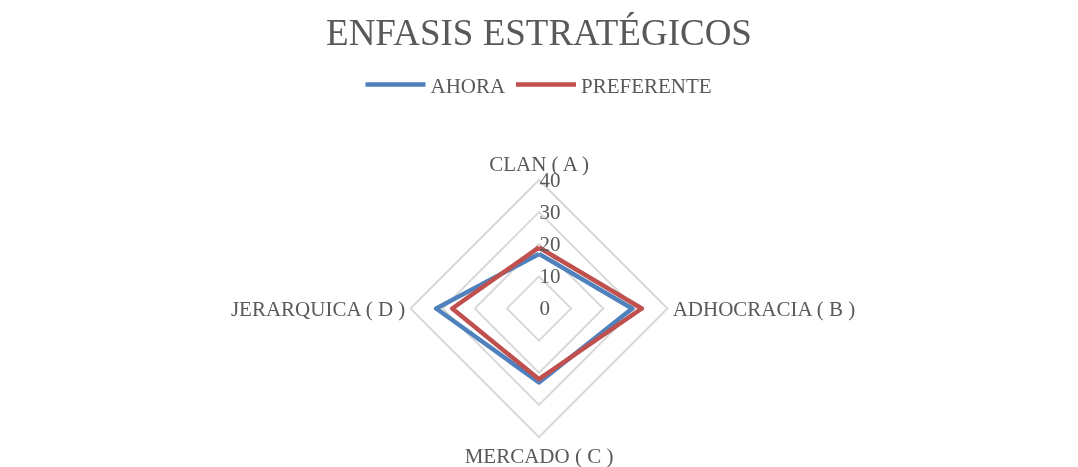 This screenshot has height=467, width=1078. Describe the element at coordinates (539, 455) in the screenshot. I see `spoke-label: MERCADO ( C )` at that location.